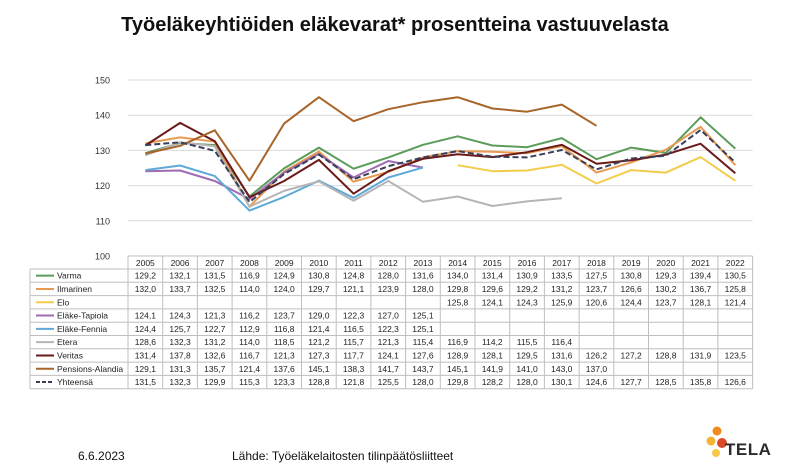 The height and width of the screenshot is (473, 790). What do you see at coordinates (458, 369) in the screenshot?
I see `data-label: 145,1` at bounding box center [458, 369].